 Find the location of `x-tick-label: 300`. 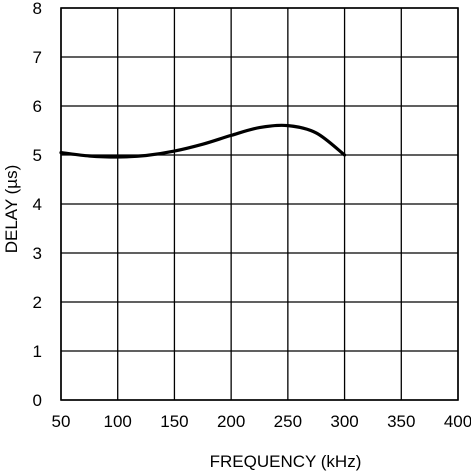

x-tick-label: 300 is located at coordinates (344, 421).